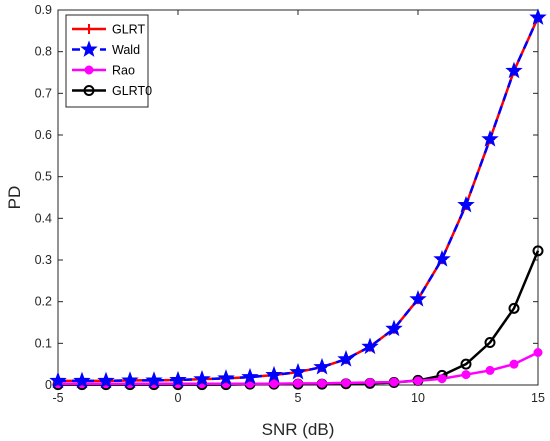 This screenshot has width=550, height=441. I want to click on legend-label-rao: Rao, so click(123, 71).